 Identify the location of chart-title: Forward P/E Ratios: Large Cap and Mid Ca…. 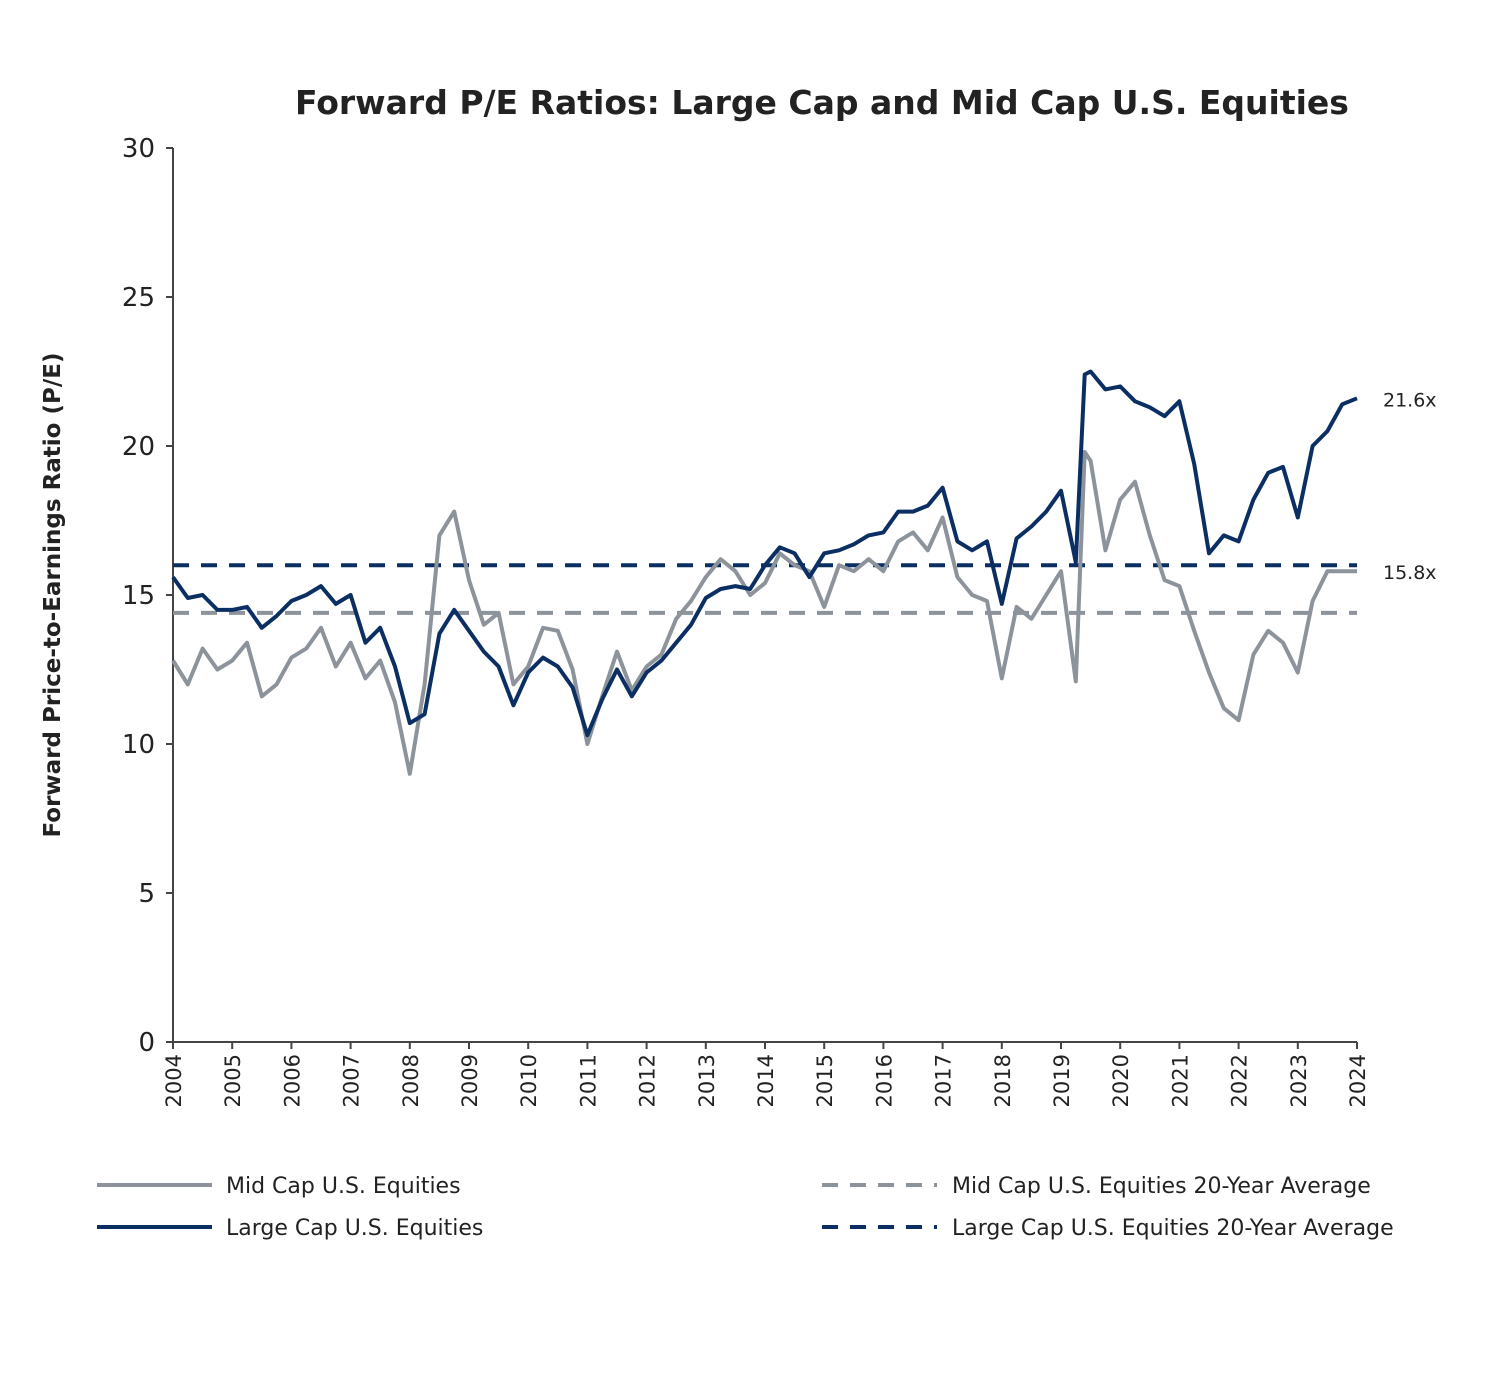
(822, 102).